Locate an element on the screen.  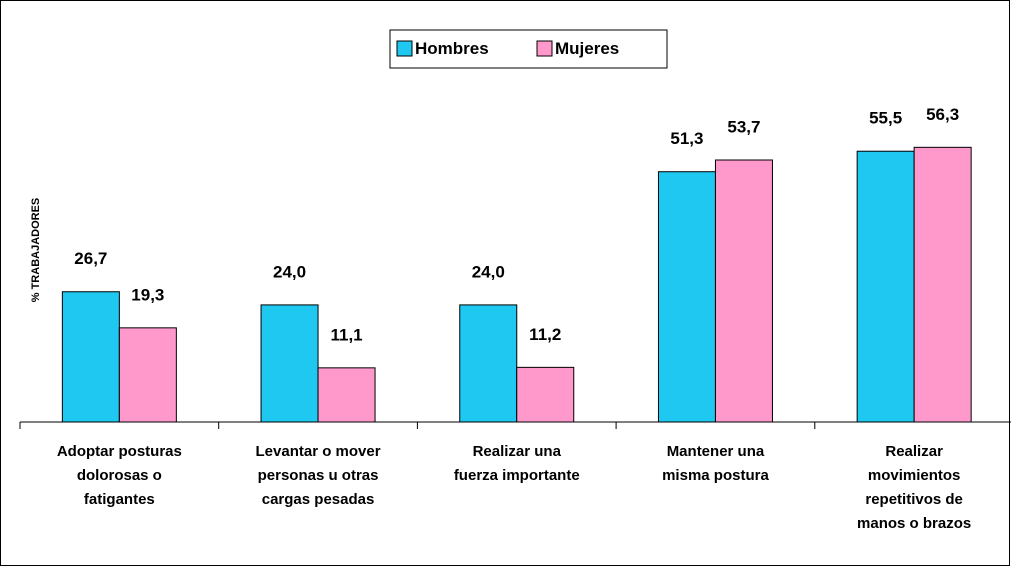
x-tick-label-line: manos o brazos is located at coordinates (914, 523).